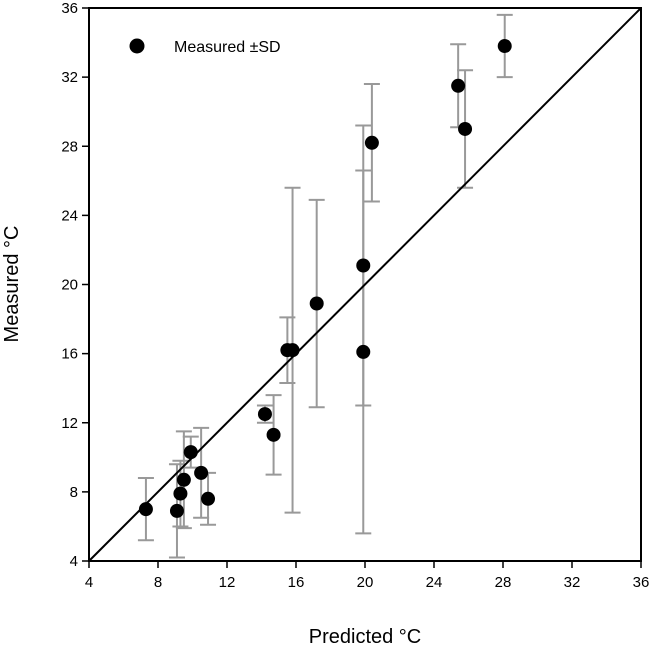 The height and width of the screenshot is (650, 653). What do you see at coordinates (296, 582) in the screenshot?
I see `x-tick-label: 16` at bounding box center [296, 582].